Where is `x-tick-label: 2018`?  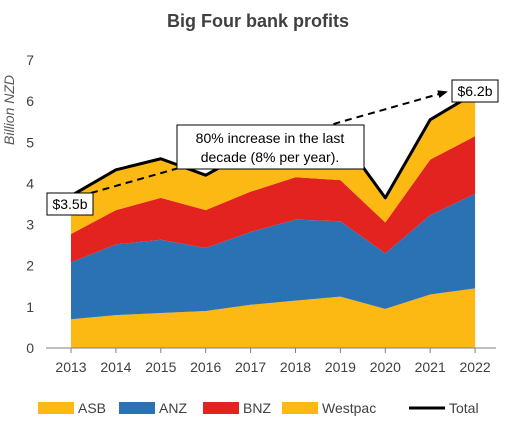 x-tick-label: 2018 is located at coordinates (295, 367).